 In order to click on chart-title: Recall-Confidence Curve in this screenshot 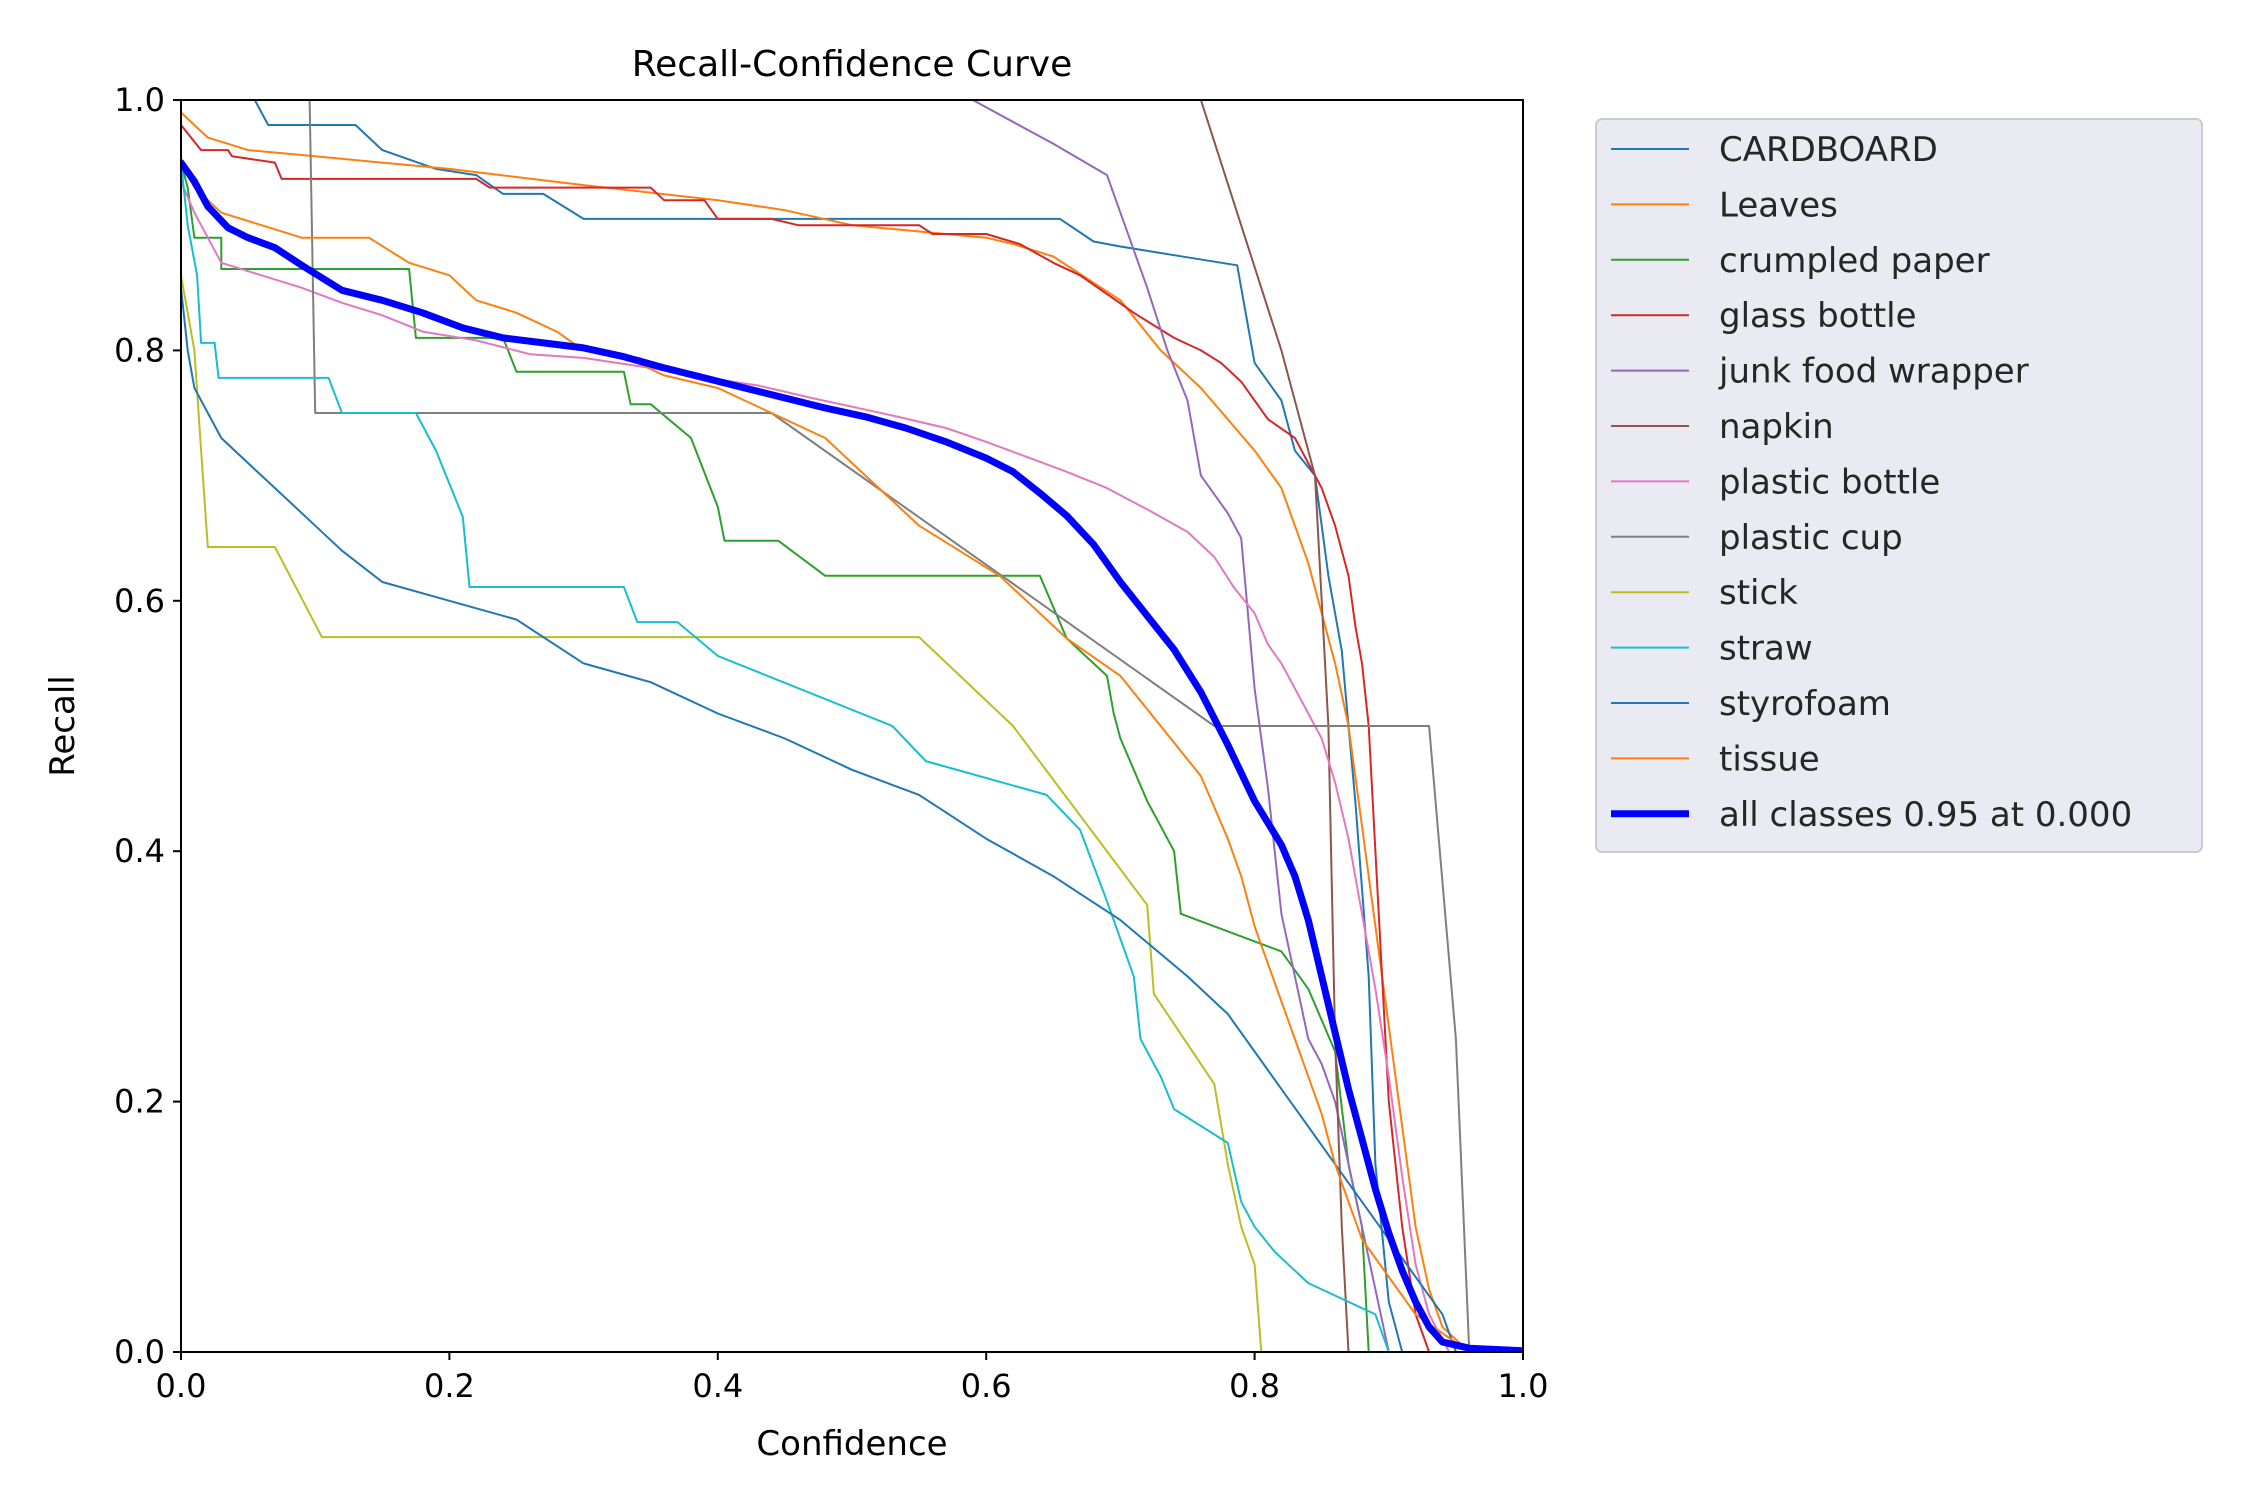, I will do `click(852, 64)`.